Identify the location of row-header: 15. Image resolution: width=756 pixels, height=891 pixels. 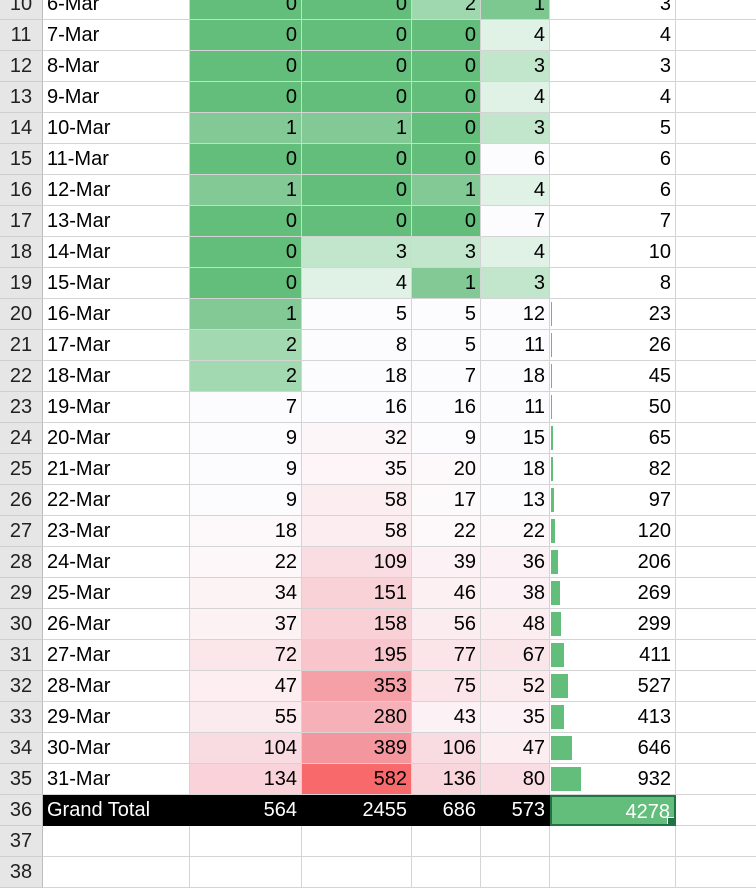
(21, 159).